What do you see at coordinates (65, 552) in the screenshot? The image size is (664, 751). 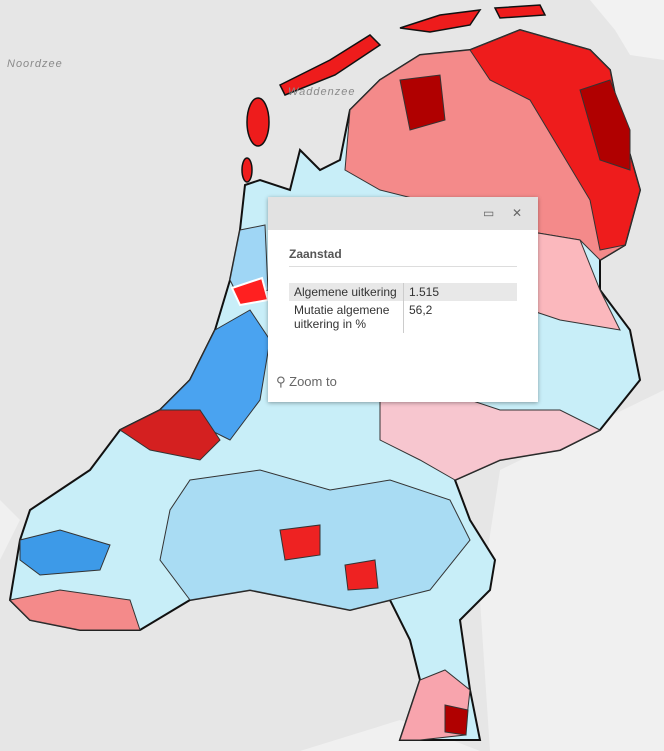 I see `region-zeeland` at bounding box center [65, 552].